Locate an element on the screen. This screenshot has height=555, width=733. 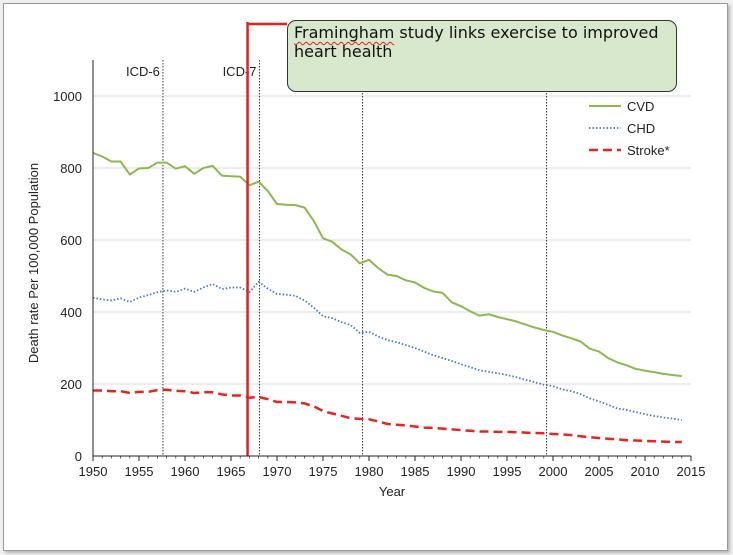
legend-label: Stroke* is located at coordinates (648, 150).